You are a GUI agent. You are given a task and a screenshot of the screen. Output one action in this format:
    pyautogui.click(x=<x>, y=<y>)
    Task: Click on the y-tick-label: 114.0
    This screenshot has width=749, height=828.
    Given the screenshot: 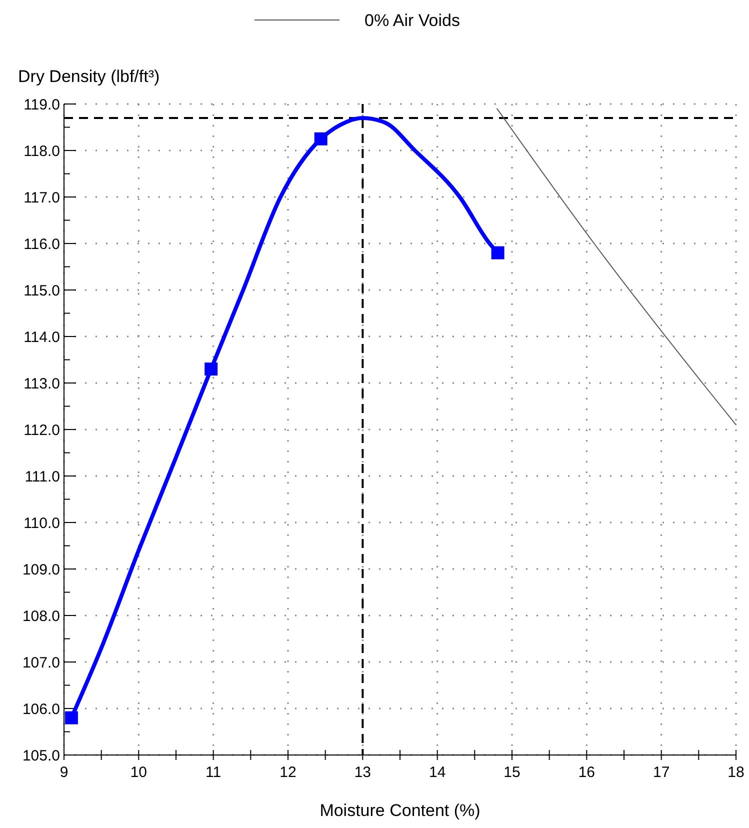 What is the action you would take?
    pyautogui.click(x=42, y=337)
    